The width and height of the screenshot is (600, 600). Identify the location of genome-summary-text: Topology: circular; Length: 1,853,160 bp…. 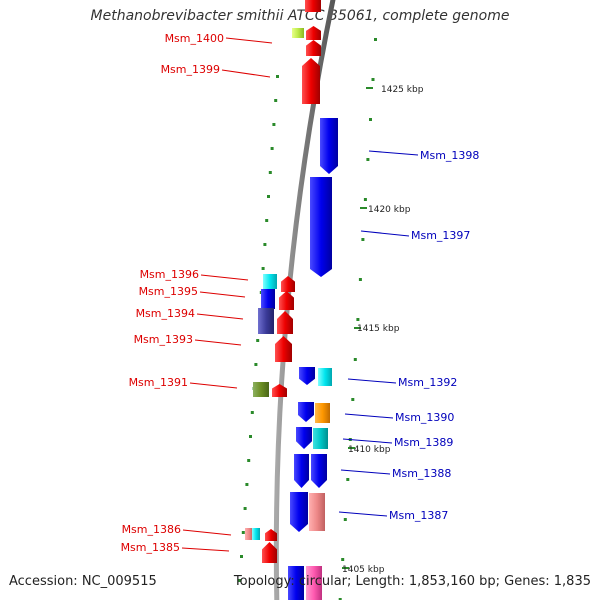
(412, 581).